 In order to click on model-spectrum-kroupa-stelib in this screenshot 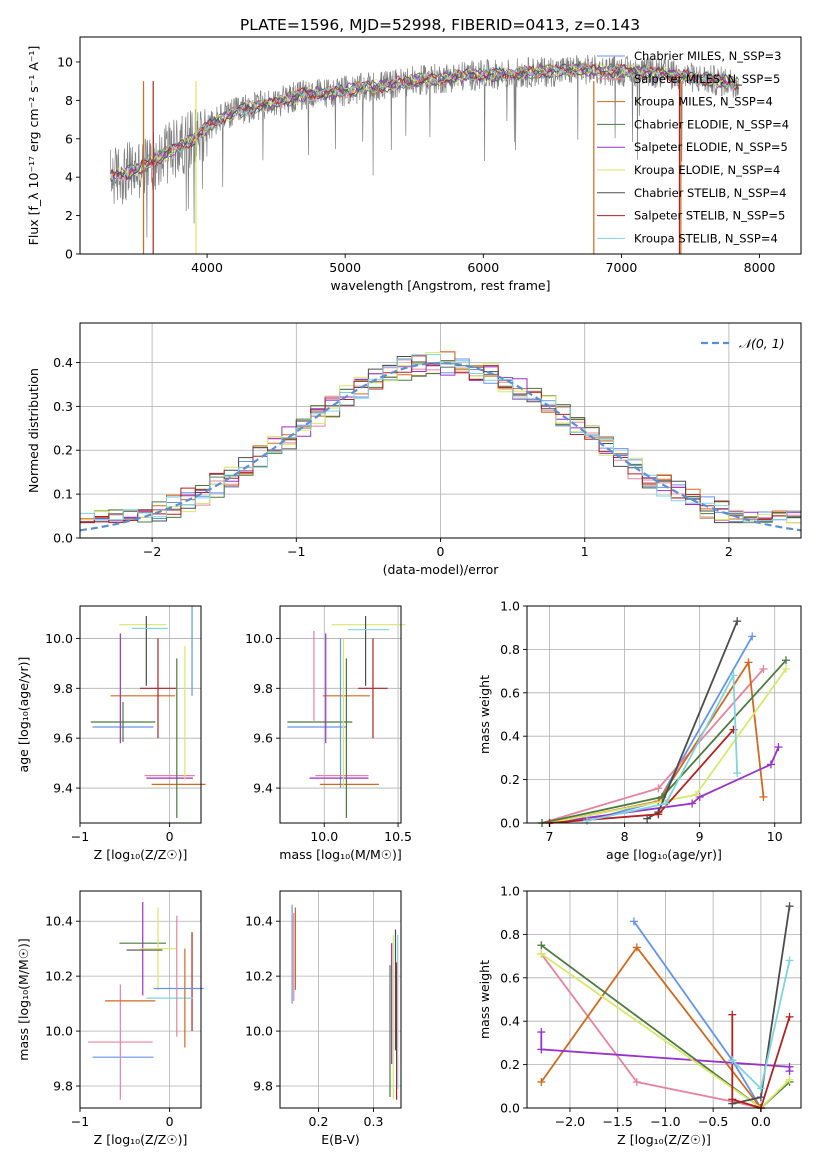, I will do `click(425, 122)`.